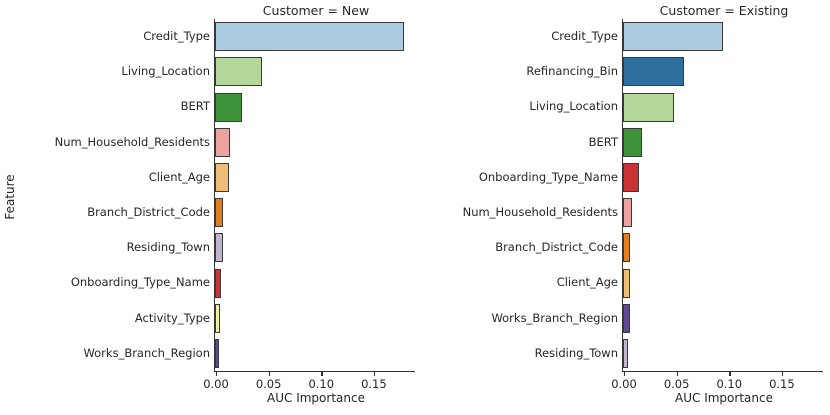 The height and width of the screenshot is (415, 830). Describe the element at coordinates (172, 317) in the screenshot. I see `category-label-activity_type: Activity_Type` at that location.